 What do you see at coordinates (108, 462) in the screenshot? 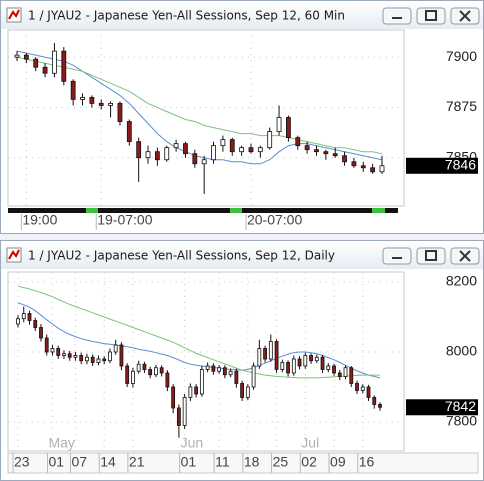
I see `x-tick-label: 14` at bounding box center [108, 462].